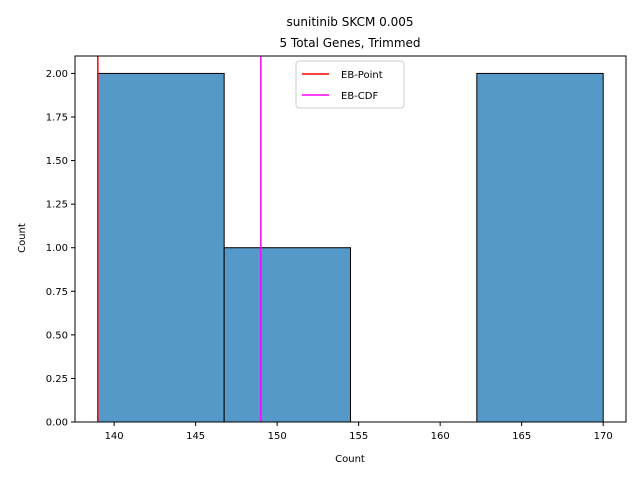 The image size is (640, 480). I want to click on y-tick-label: 0.75, so click(57, 292).